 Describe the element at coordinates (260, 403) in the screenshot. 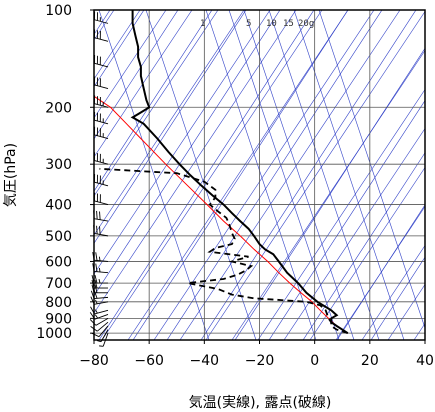

I see `x-axis-title: 気温(実線), 露点(破線)` at that location.